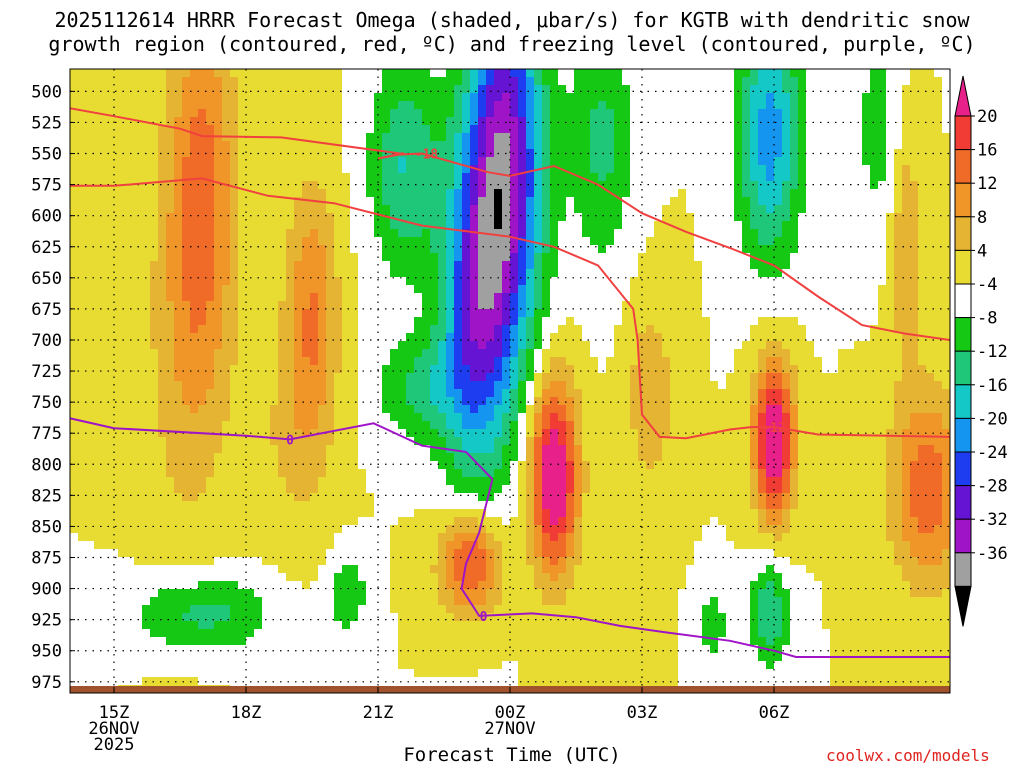  I want to click on colorbar-tick-label: 20, so click(987, 117).